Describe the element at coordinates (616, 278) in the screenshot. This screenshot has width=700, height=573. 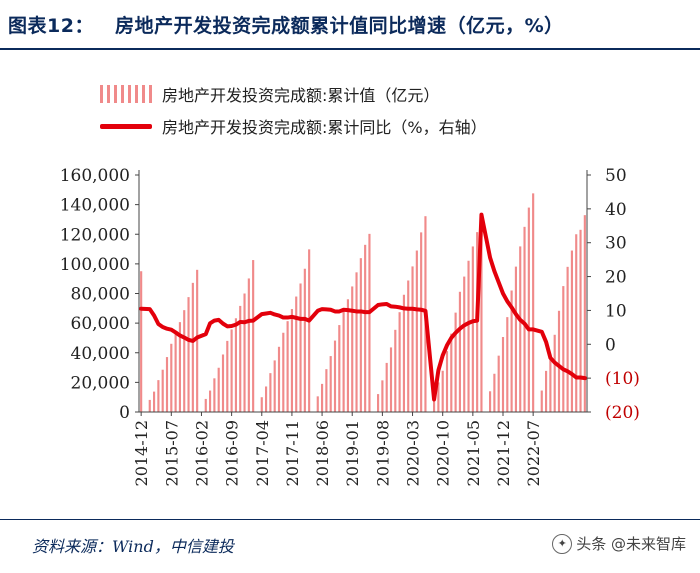
I see `y-right-tick-label-4: 20` at that location.